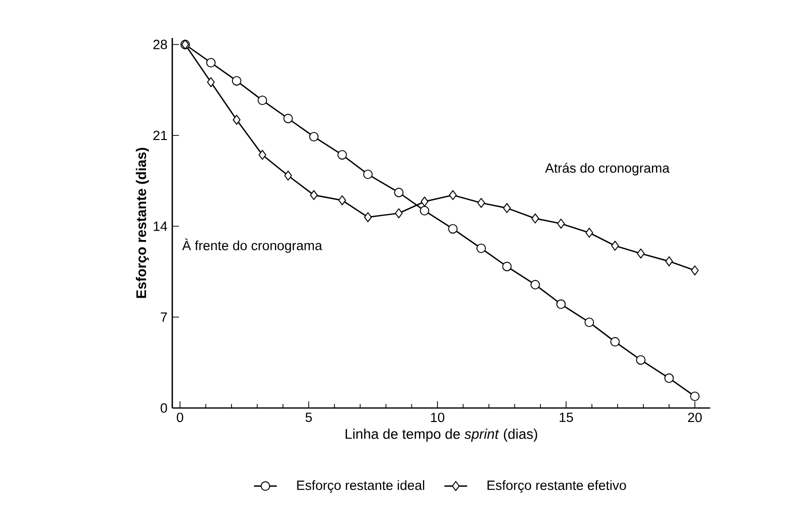 This screenshot has width=802, height=512. What do you see at coordinates (160, 135) in the screenshot?
I see `y-tick-label: 21` at bounding box center [160, 135].